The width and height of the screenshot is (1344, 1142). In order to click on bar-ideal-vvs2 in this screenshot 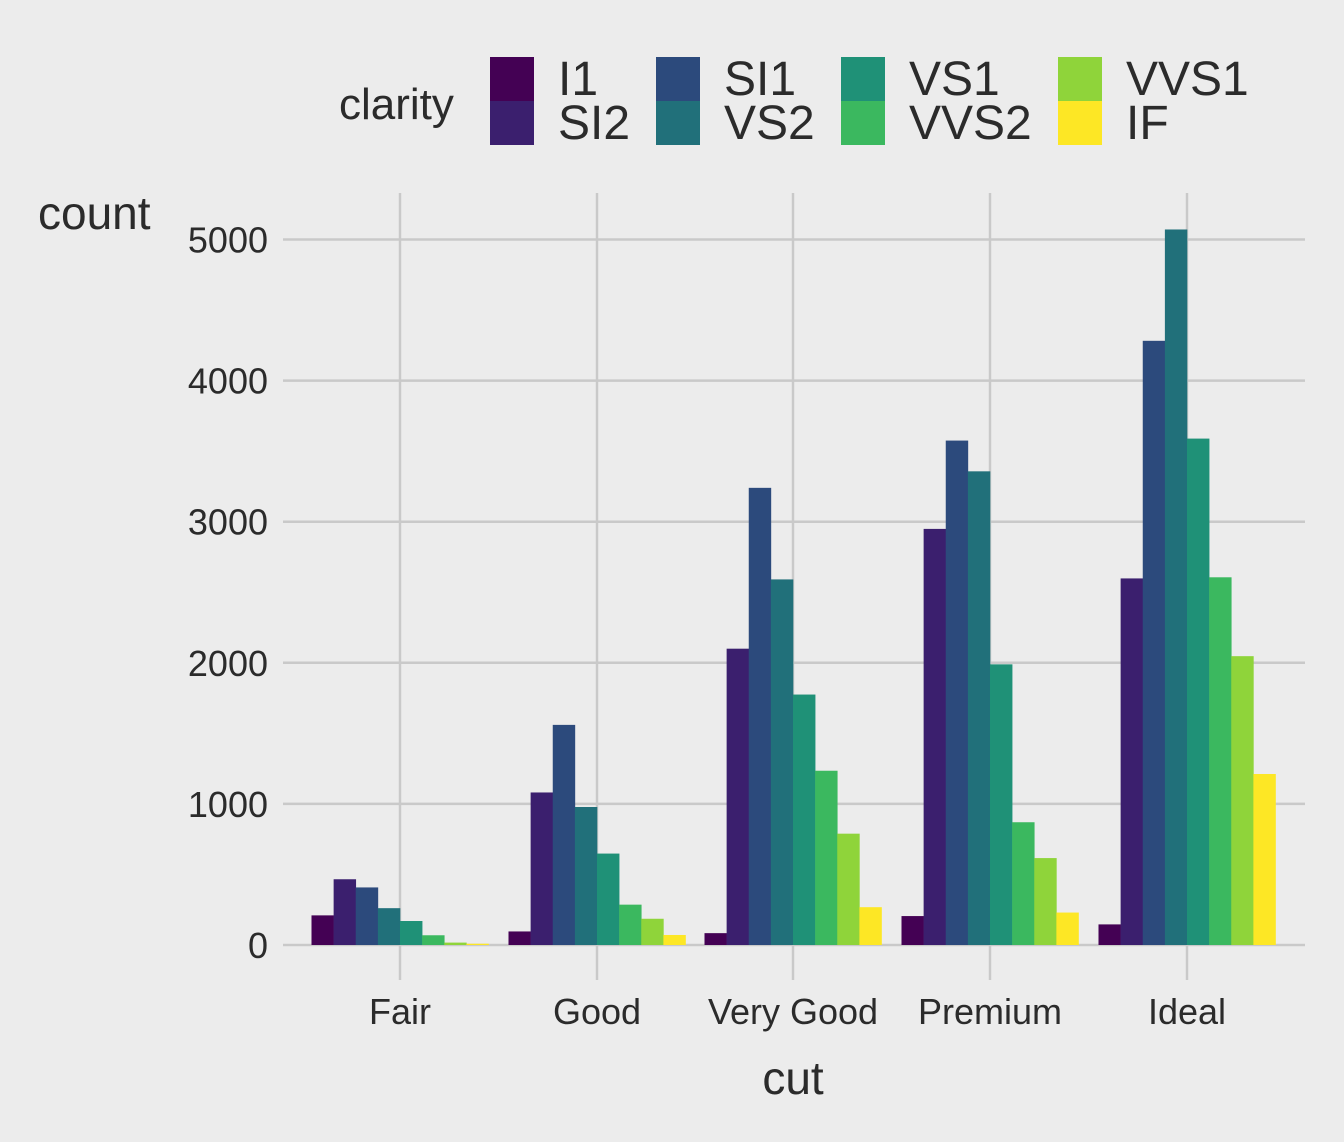, I will do `click(1220, 761)`.